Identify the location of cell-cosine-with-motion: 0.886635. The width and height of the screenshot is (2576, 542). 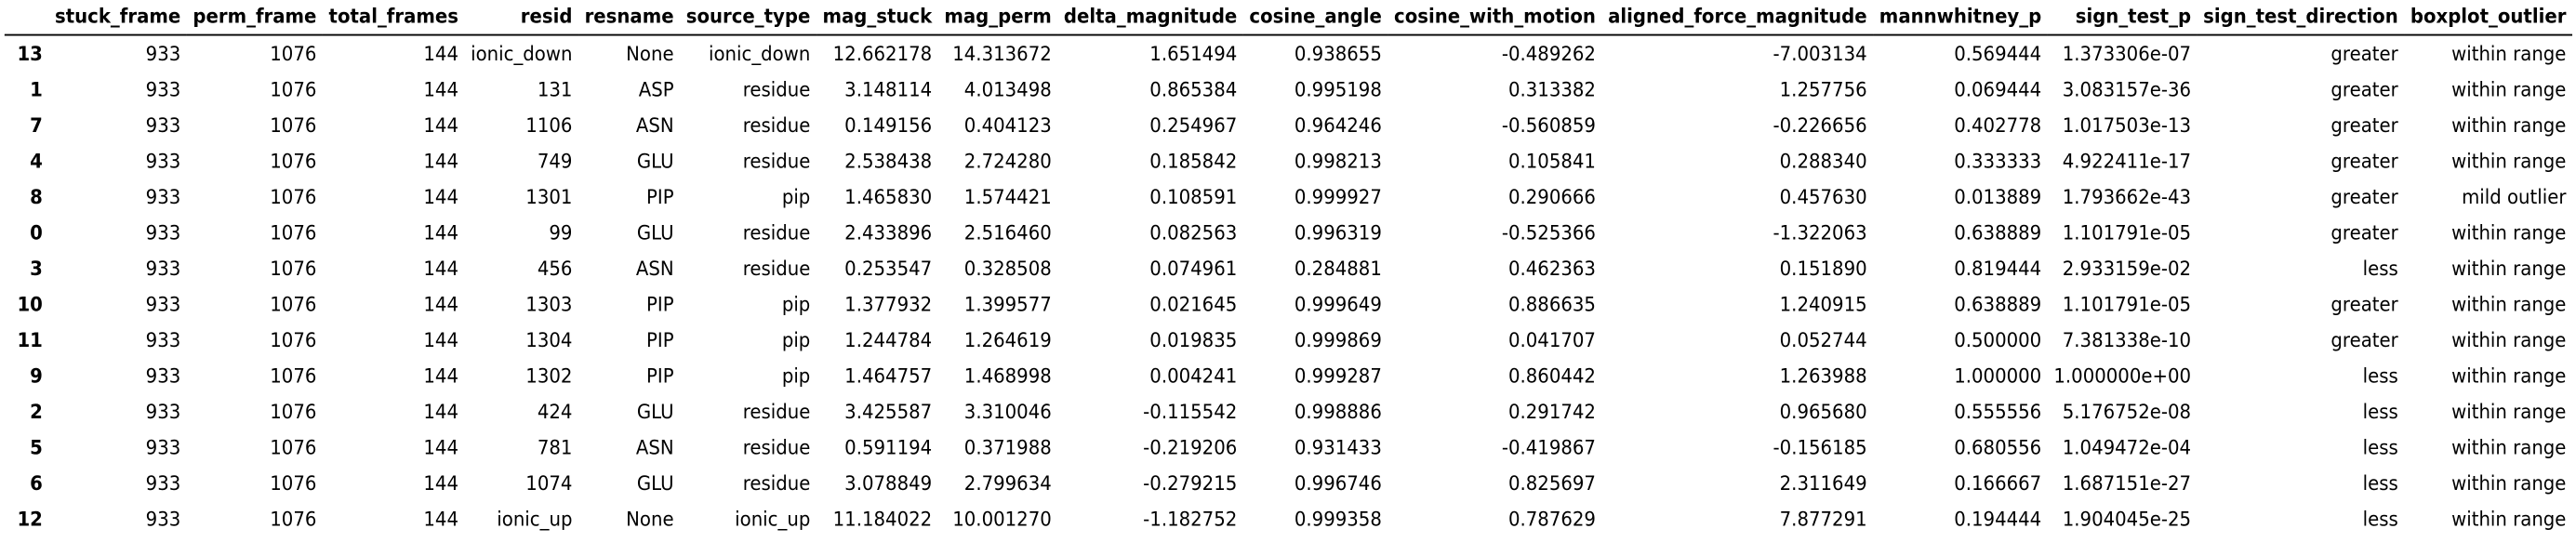
(1551, 304).